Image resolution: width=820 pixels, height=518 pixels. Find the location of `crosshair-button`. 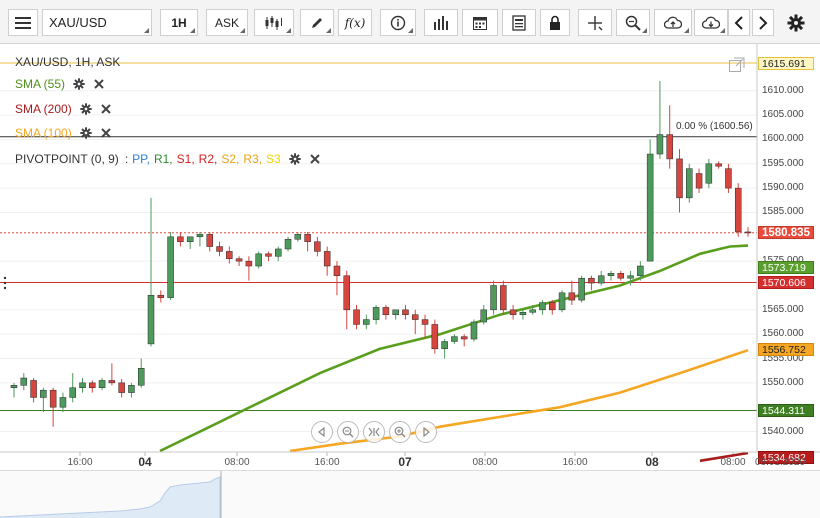

crosshair-button is located at coordinates (595, 22).